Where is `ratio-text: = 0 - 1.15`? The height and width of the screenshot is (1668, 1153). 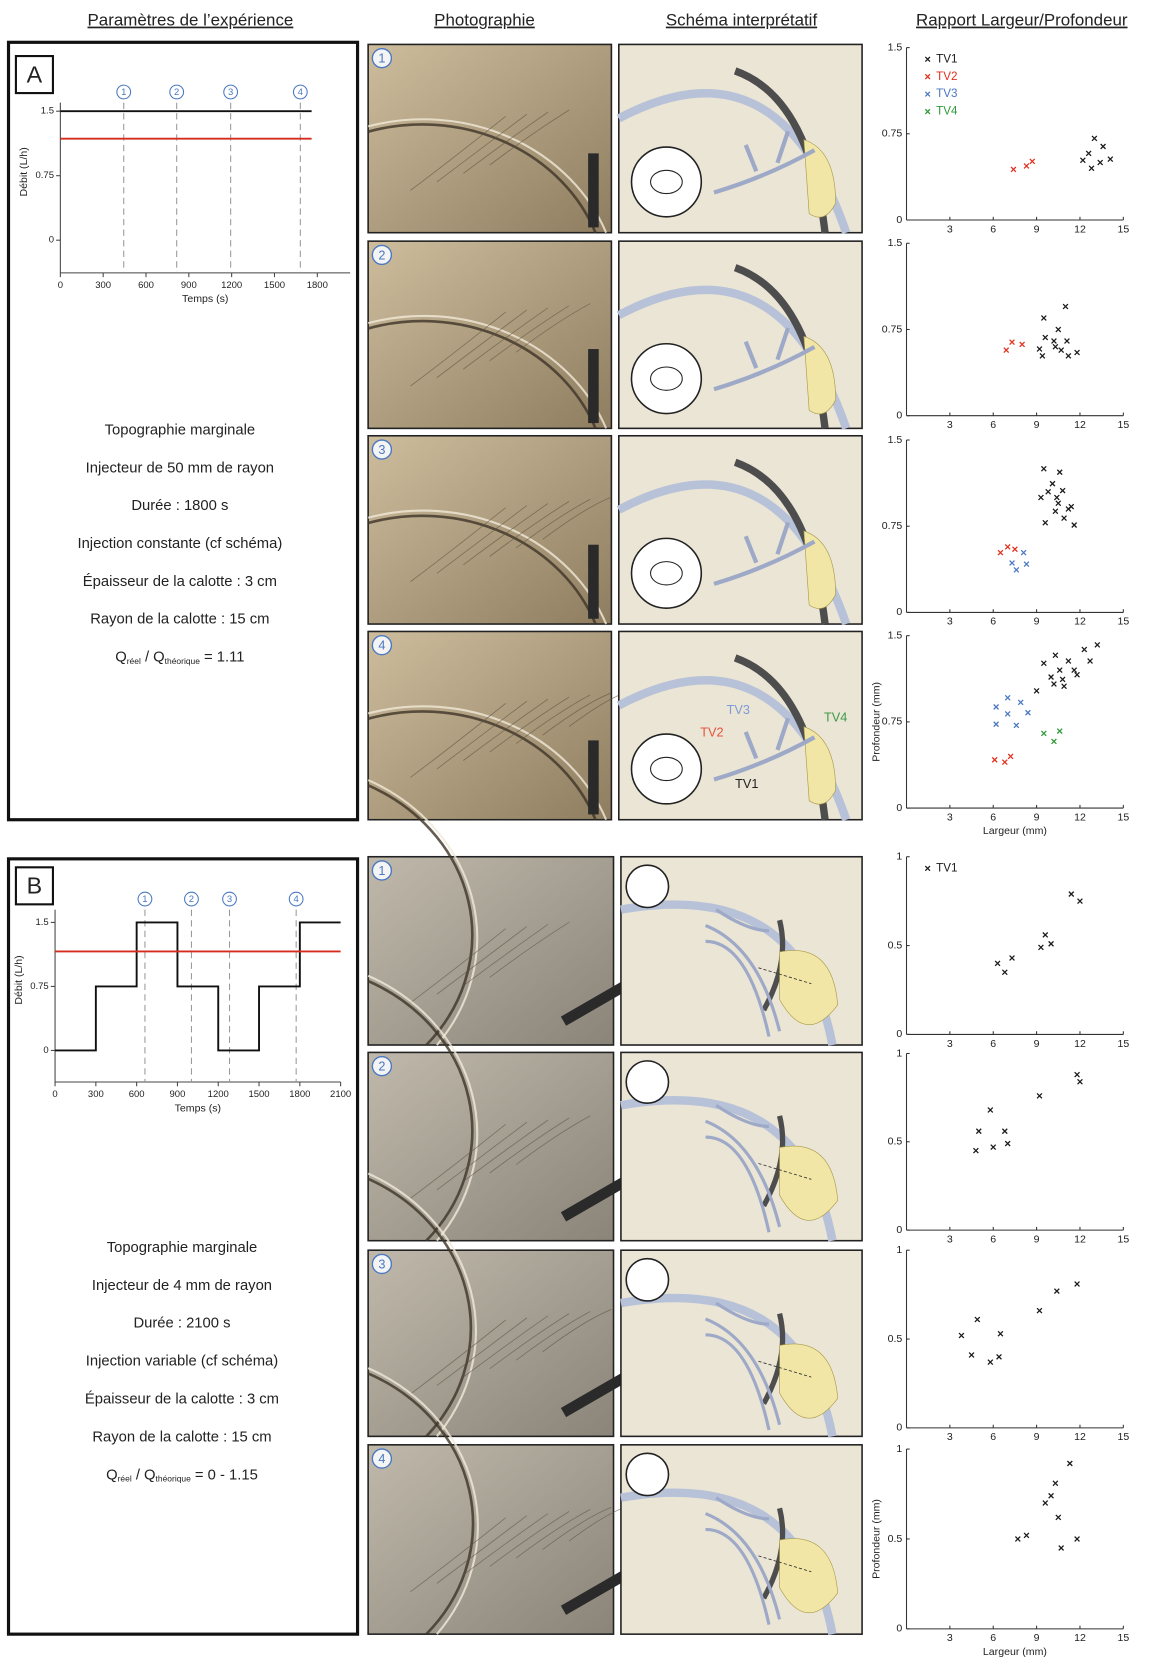
ratio-text: = 0 - 1.15 is located at coordinates (224, 1475).